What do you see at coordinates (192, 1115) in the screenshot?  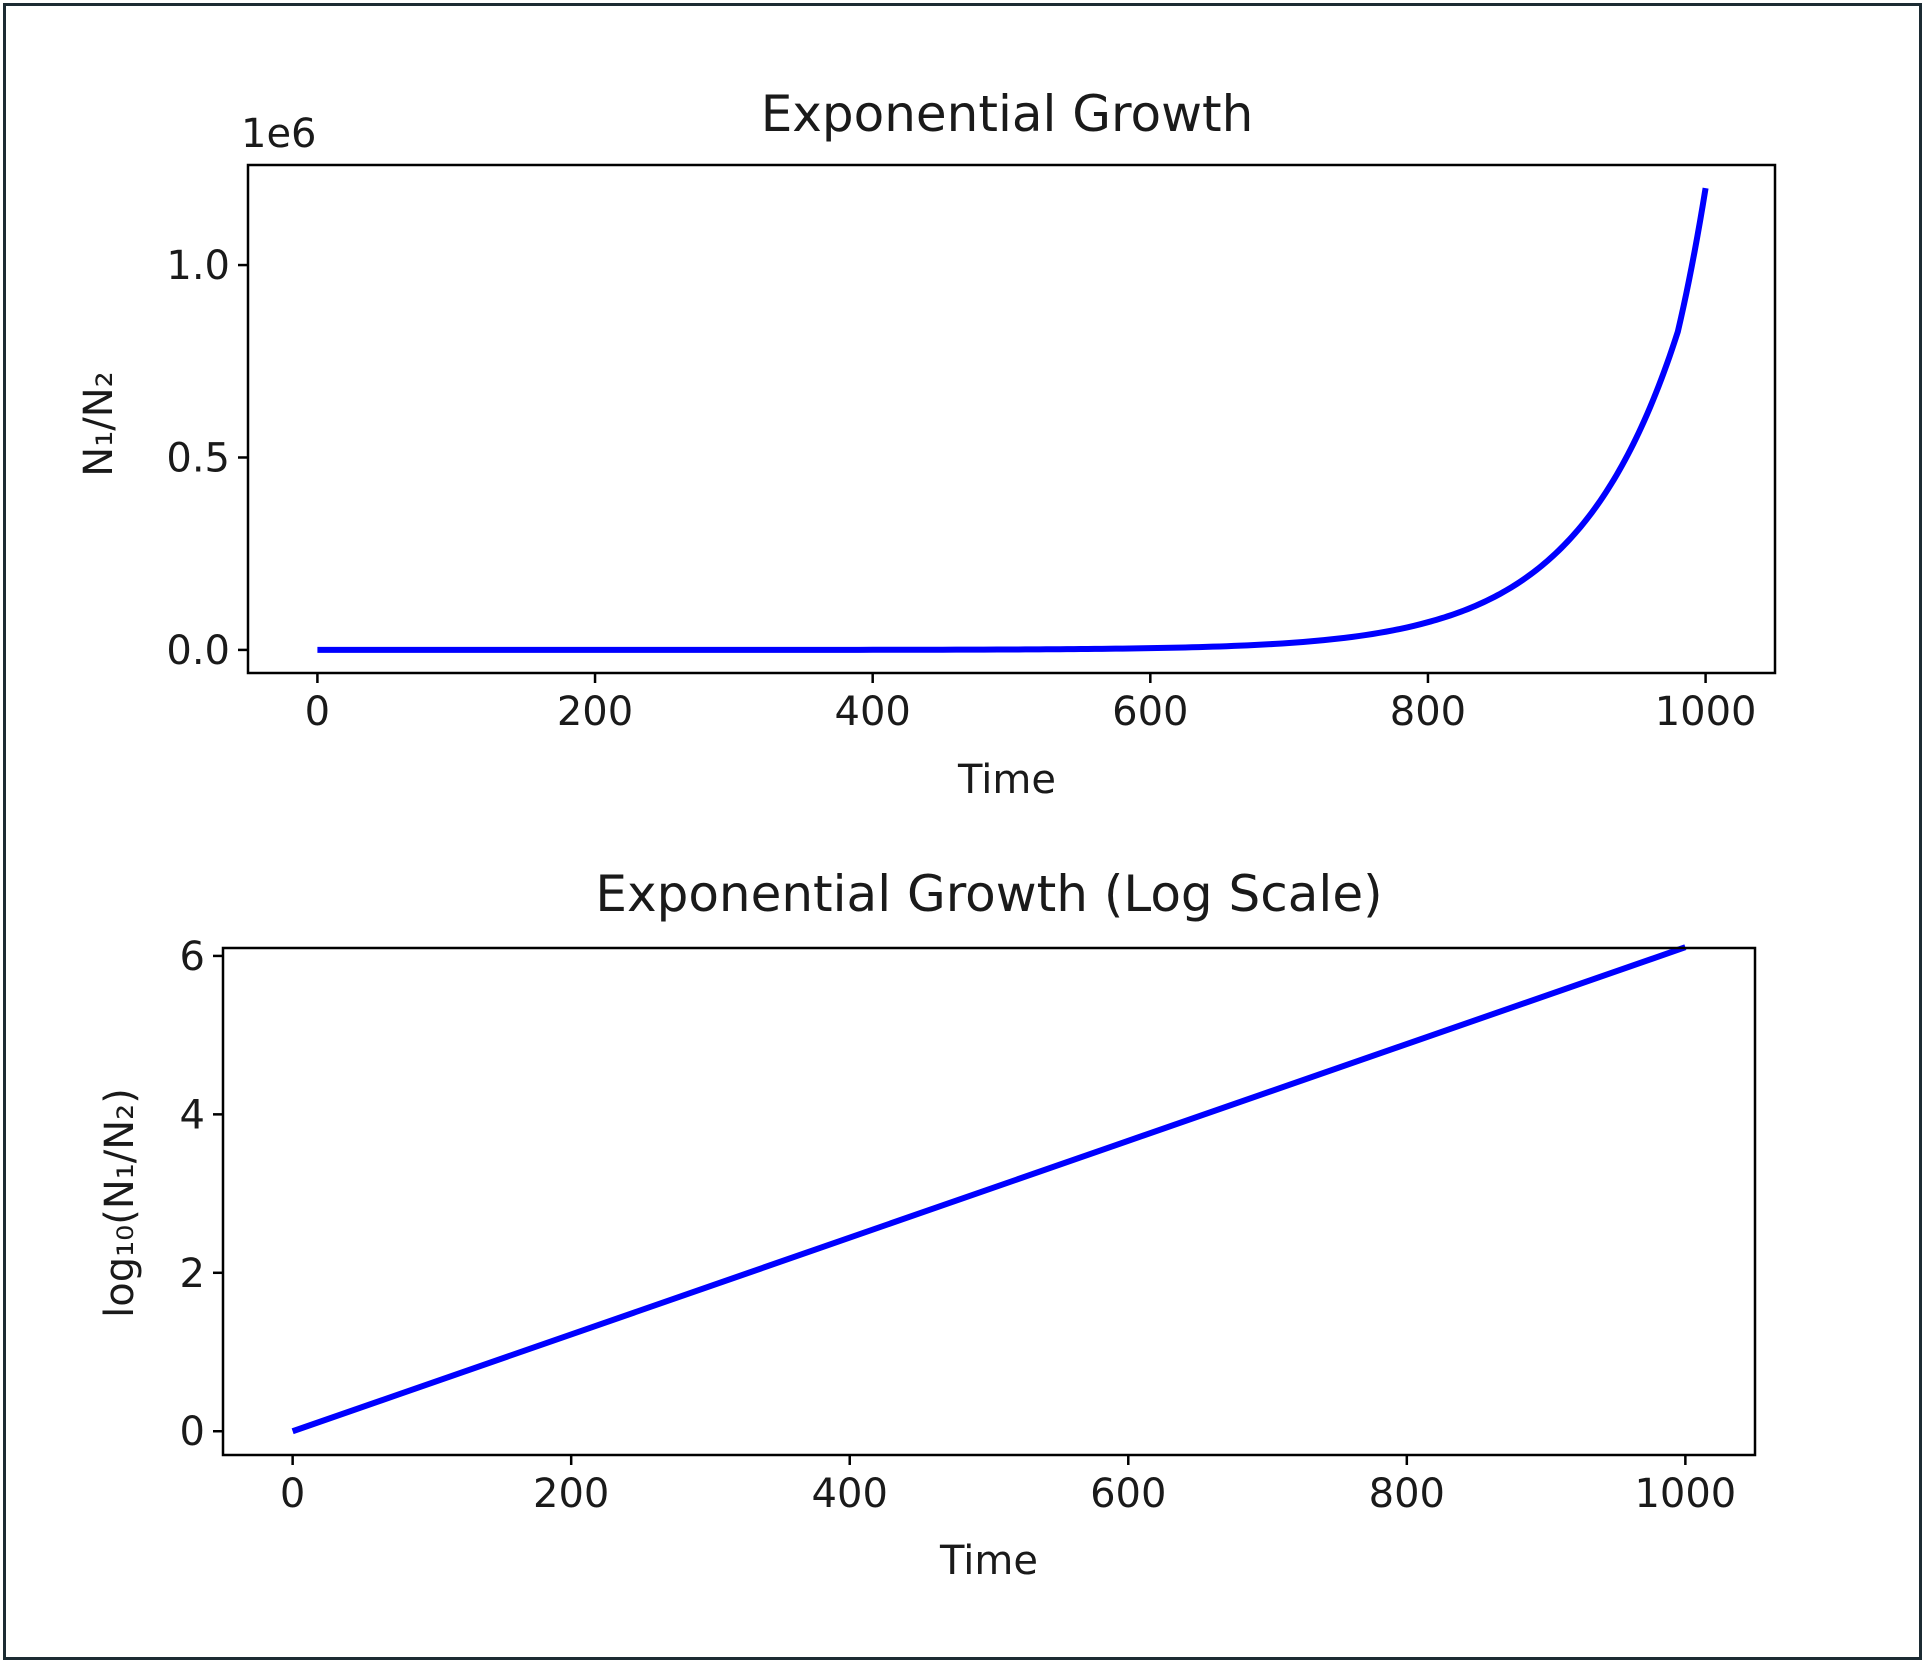 I see `y-tick-label: 4` at bounding box center [192, 1115].